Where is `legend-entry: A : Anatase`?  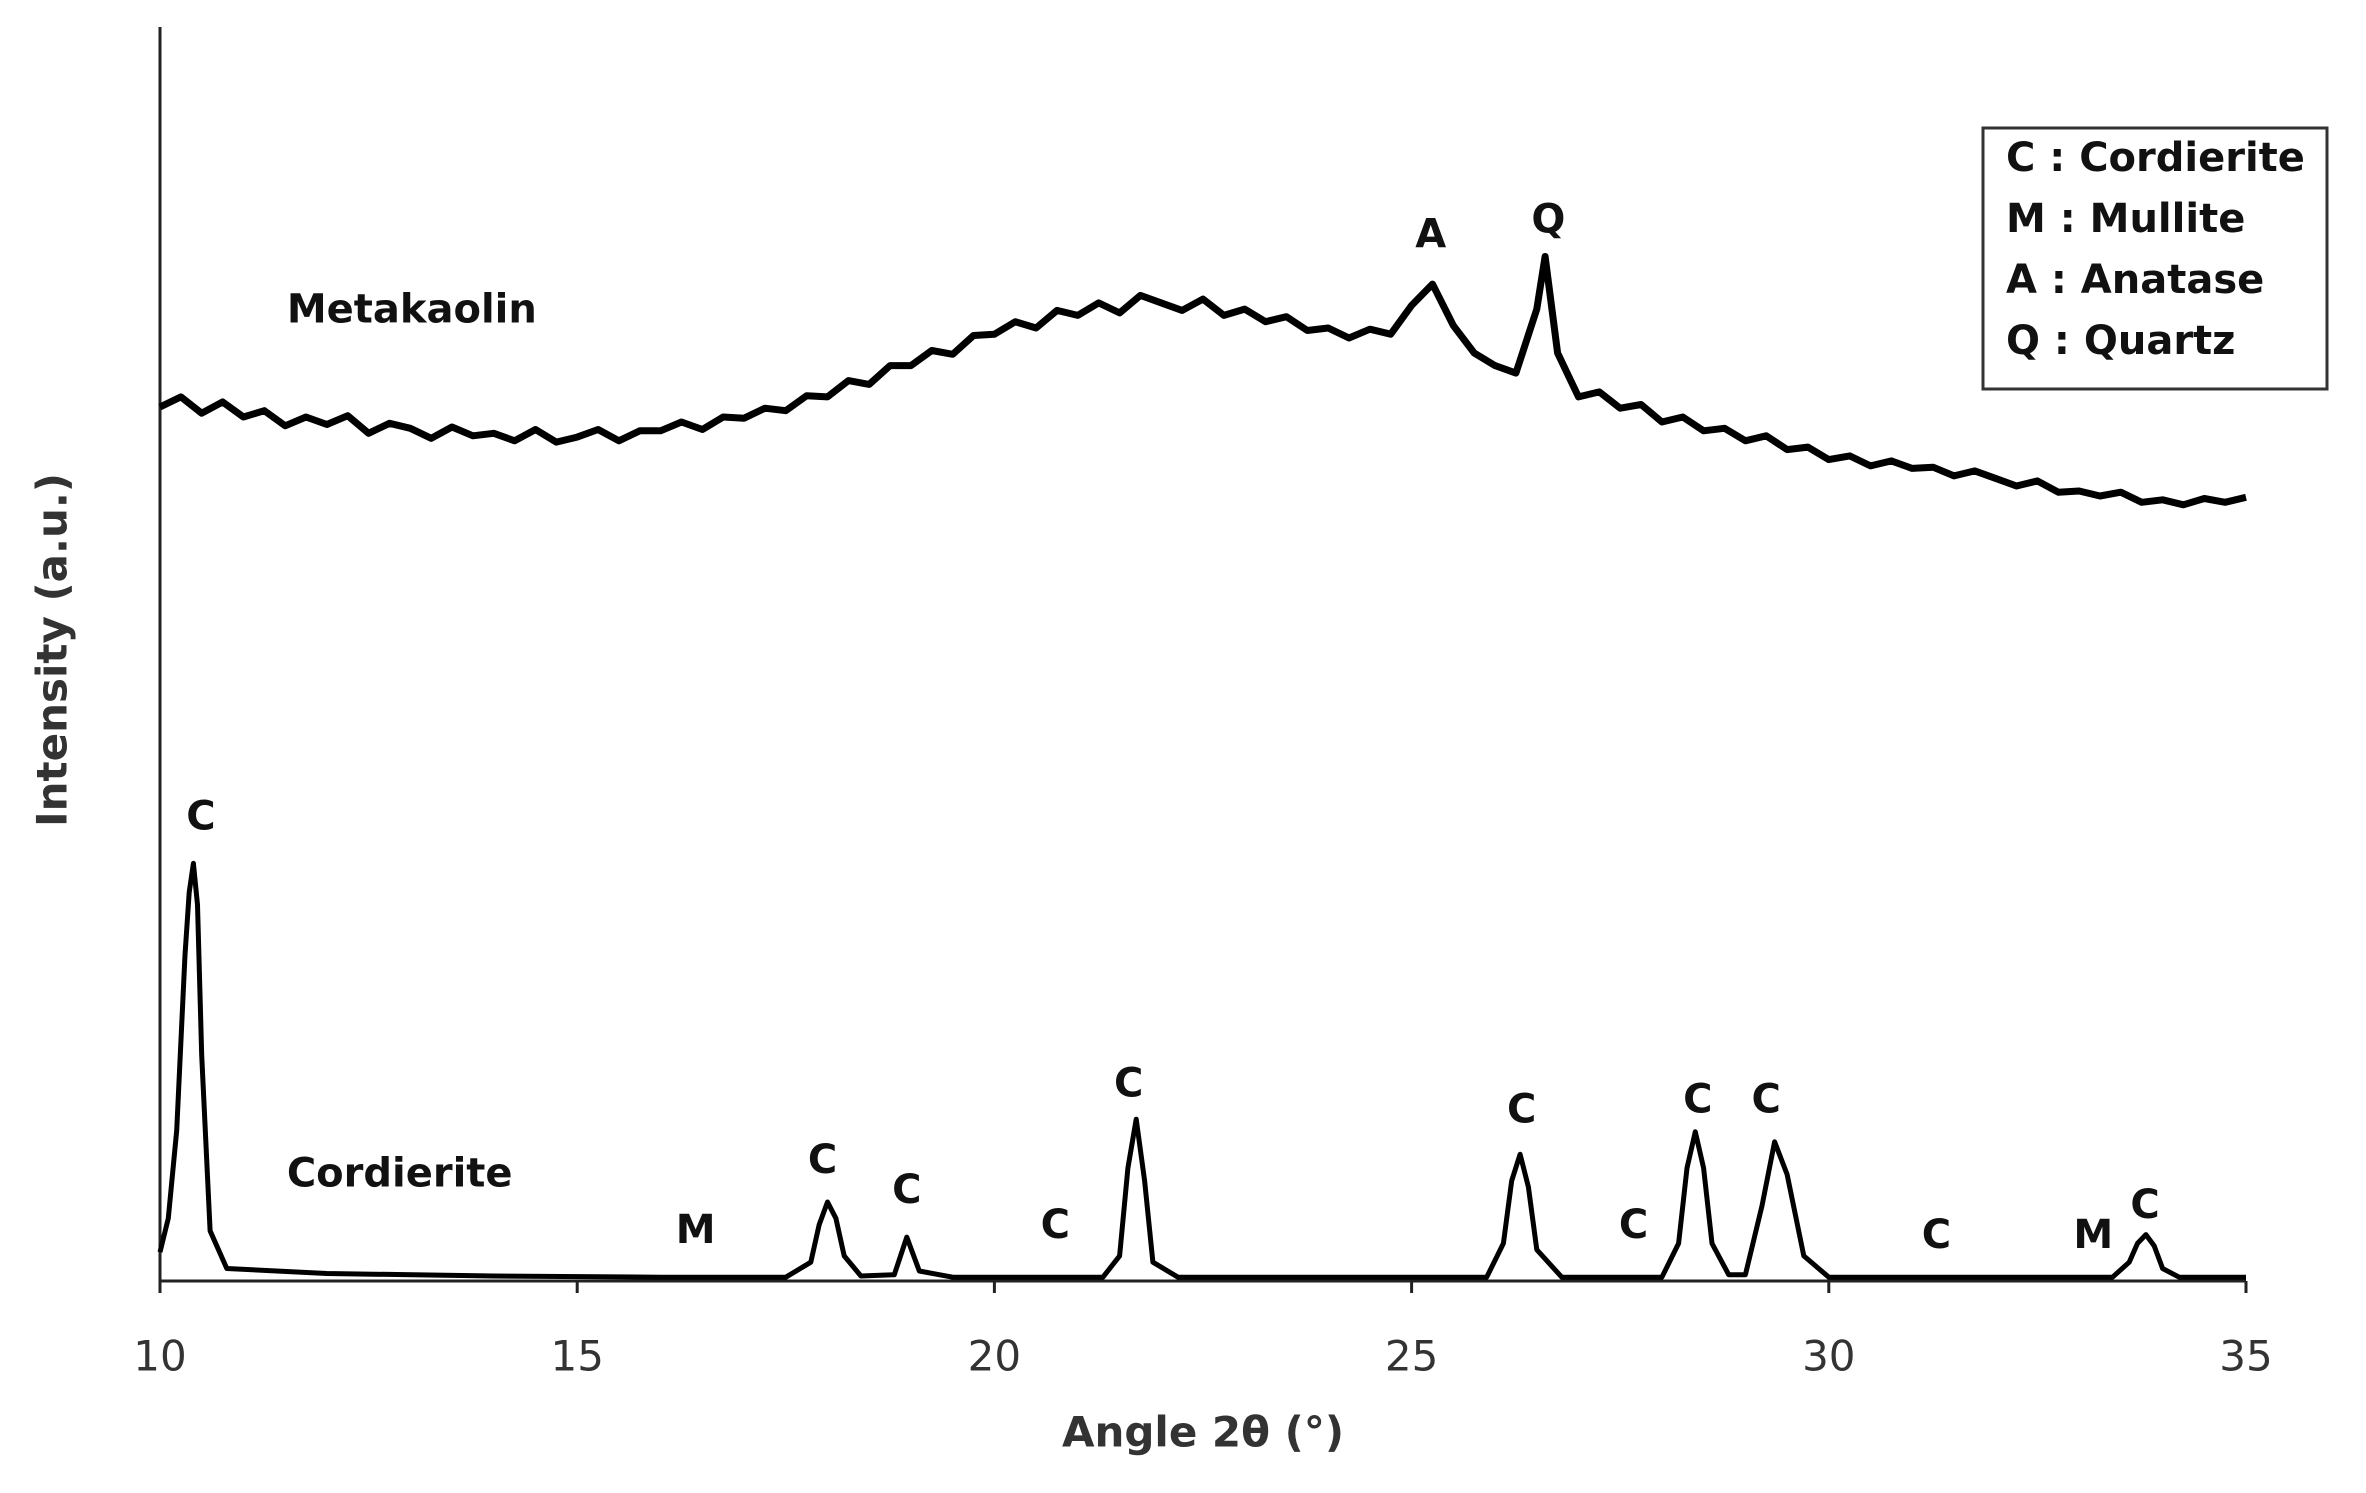 legend-entry: A : Anatase is located at coordinates (2135, 280).